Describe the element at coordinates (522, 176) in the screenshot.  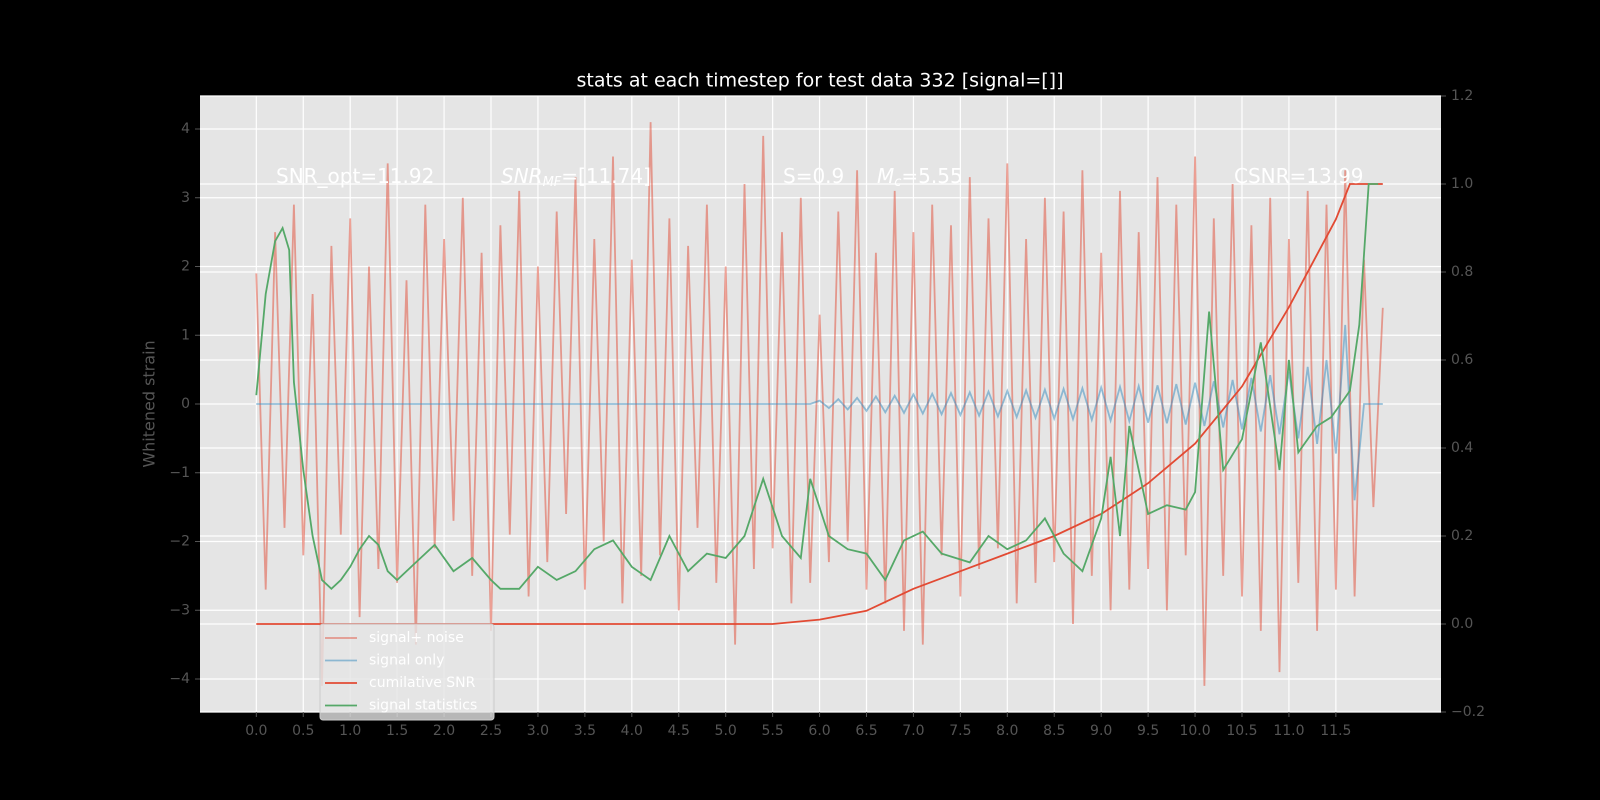
I see `annotation-text: SNR` at that location.